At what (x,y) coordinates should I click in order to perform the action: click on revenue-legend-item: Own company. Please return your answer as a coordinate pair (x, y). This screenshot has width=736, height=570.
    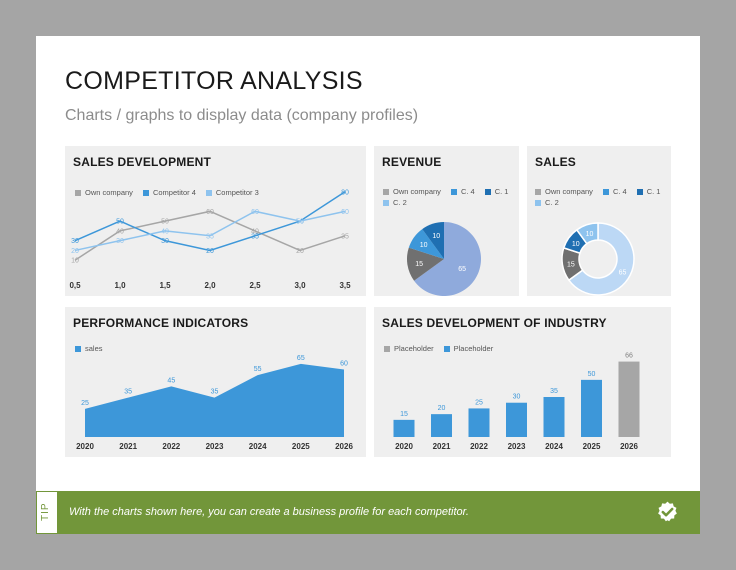
    Looking at the image, I should click on (412, 191).